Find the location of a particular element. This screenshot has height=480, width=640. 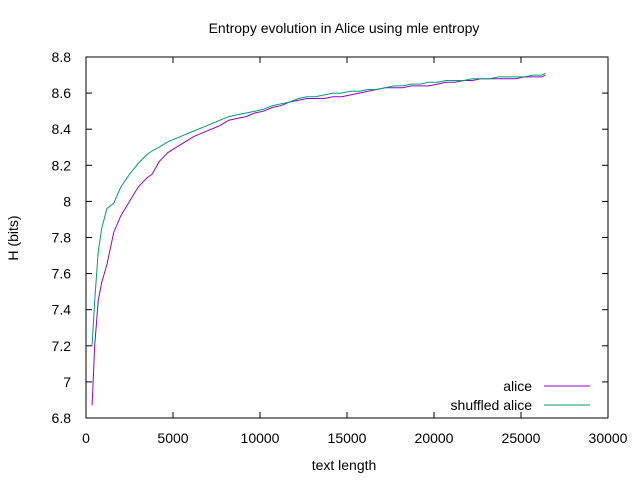

x-tick-label: 5000 is located at coordinates (172, 438).